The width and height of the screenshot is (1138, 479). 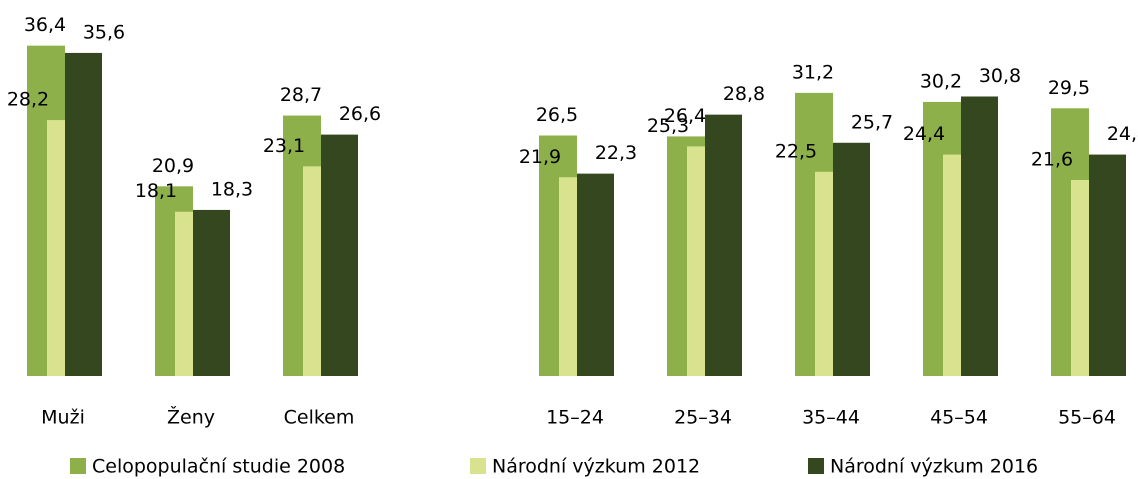 I want to click on value-label: 18,3, so click(x=232, y=189).